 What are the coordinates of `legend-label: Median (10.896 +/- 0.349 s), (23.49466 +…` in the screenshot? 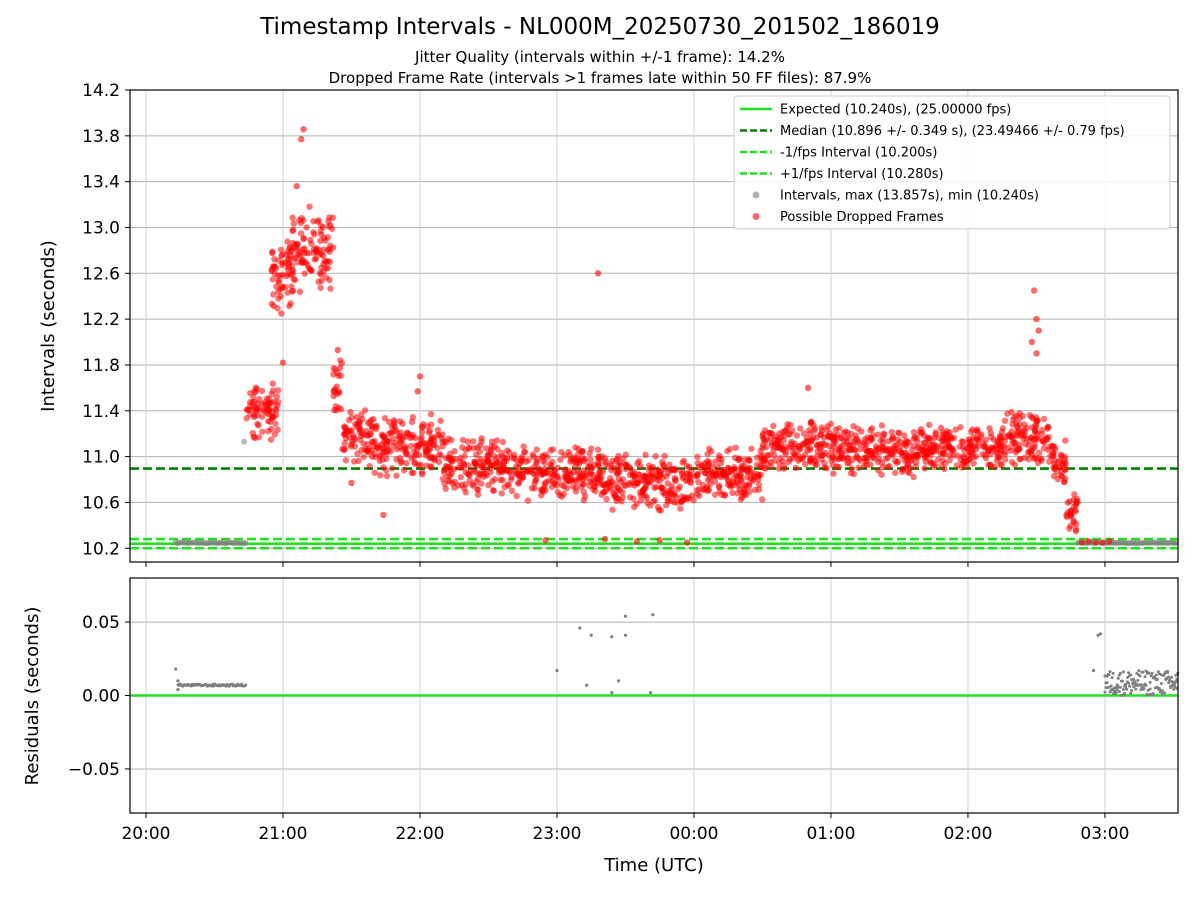 It's located at (952, 131).